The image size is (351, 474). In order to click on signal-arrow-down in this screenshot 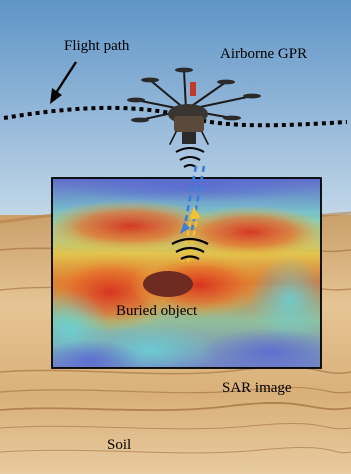, I will do `click(185, 228)`.